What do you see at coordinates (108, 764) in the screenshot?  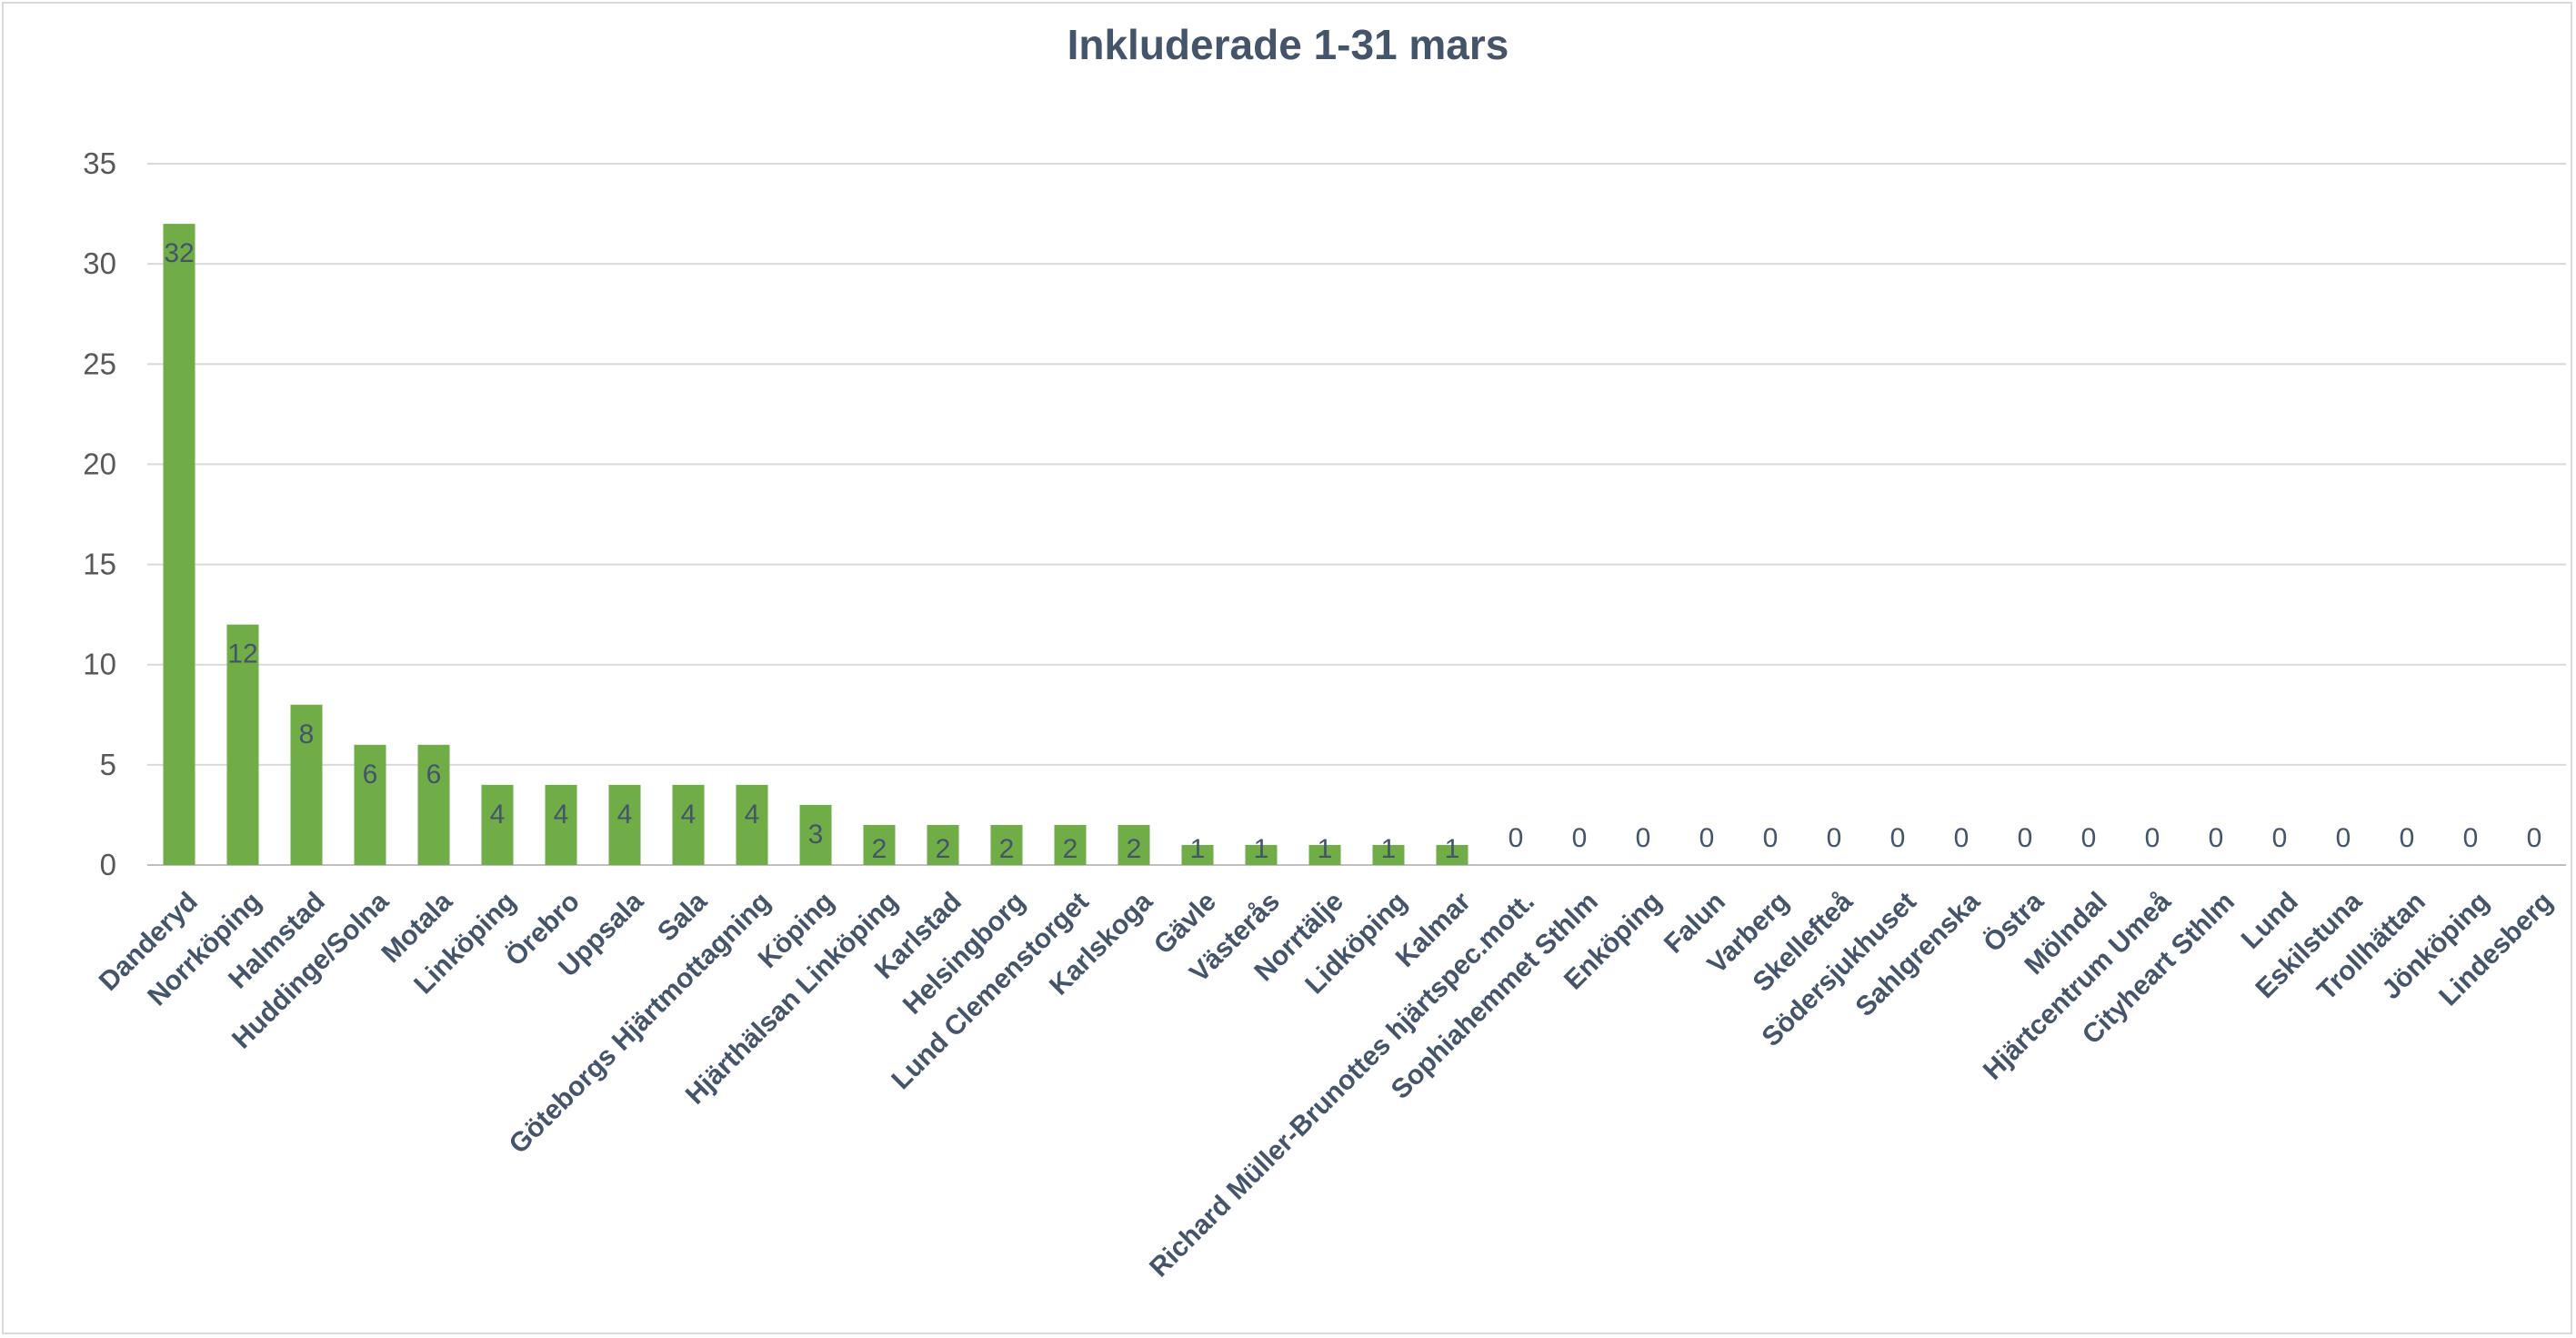 I see `y-tick-label: 5` at bounding box center [108, 764].